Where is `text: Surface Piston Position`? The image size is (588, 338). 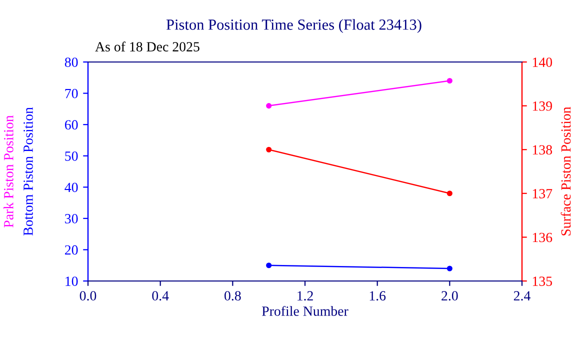 text: Surface Piston Position is located at coordinates (565, 171).